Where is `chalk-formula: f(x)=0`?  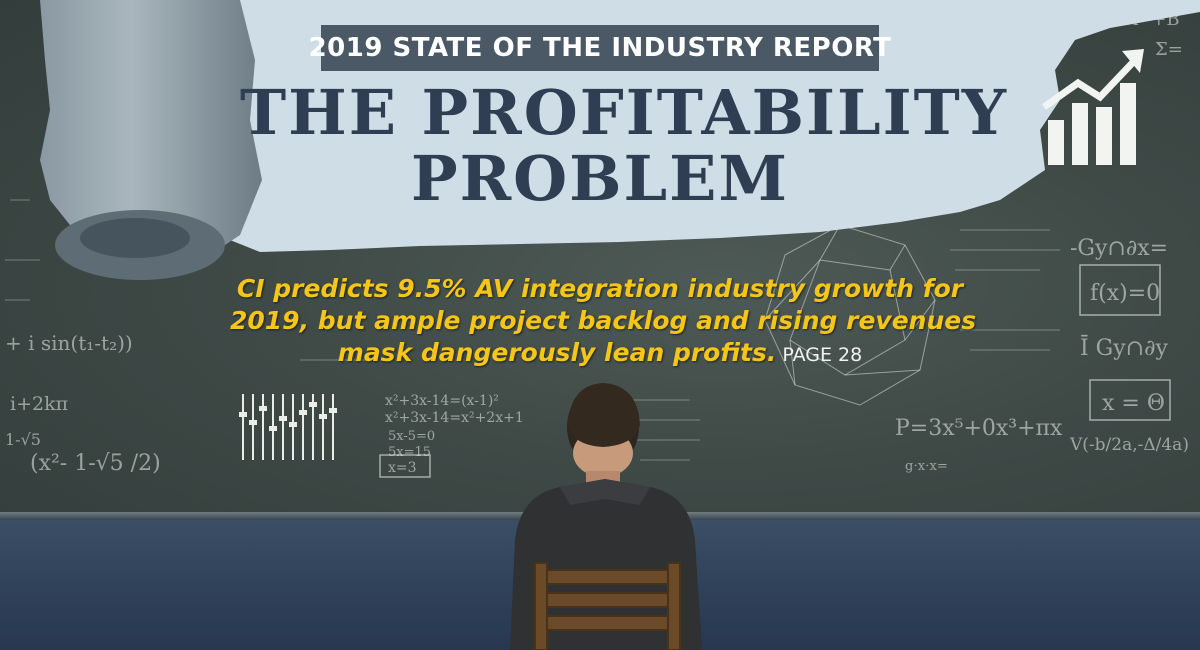 chalk-formula: f(x)=0 is located at coordinates (1125, 293).